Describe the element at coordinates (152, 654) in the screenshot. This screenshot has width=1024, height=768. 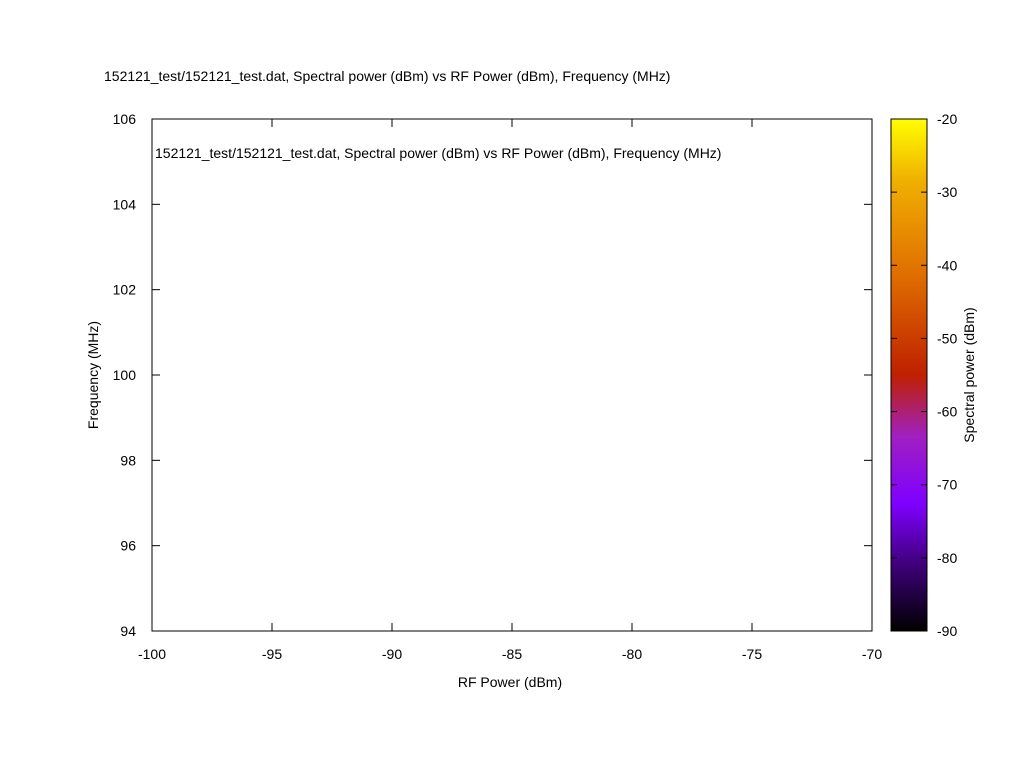
I see `x-tick-label: -100` at that location.